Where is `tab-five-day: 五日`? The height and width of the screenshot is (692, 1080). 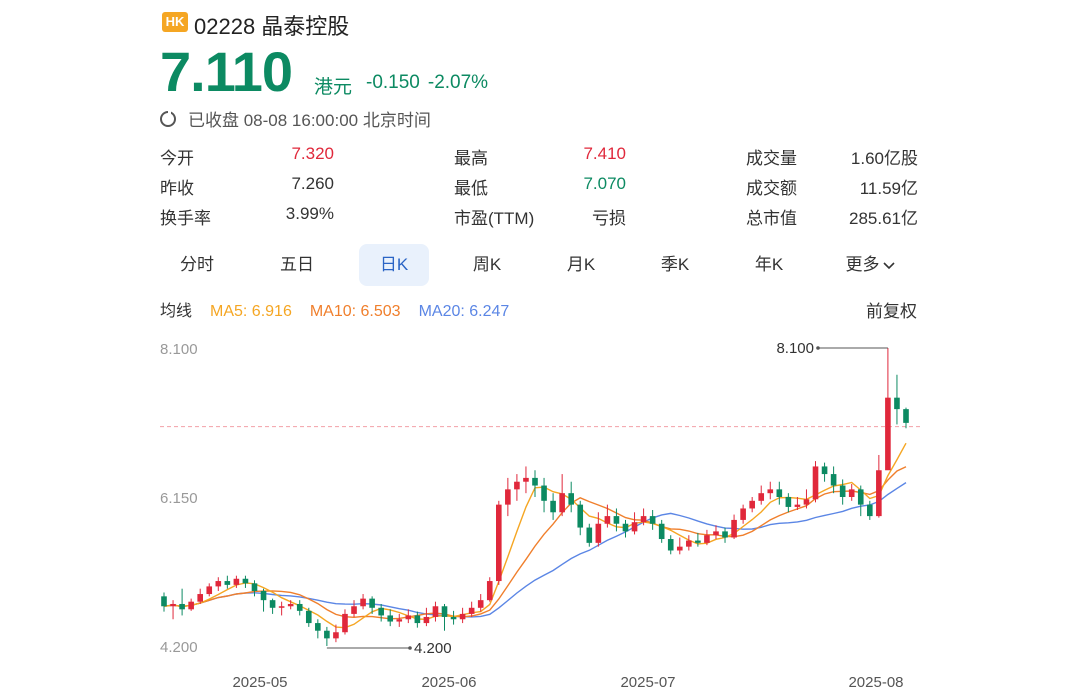 tab-five-day: 五日 is located at coordinates (297, 264).